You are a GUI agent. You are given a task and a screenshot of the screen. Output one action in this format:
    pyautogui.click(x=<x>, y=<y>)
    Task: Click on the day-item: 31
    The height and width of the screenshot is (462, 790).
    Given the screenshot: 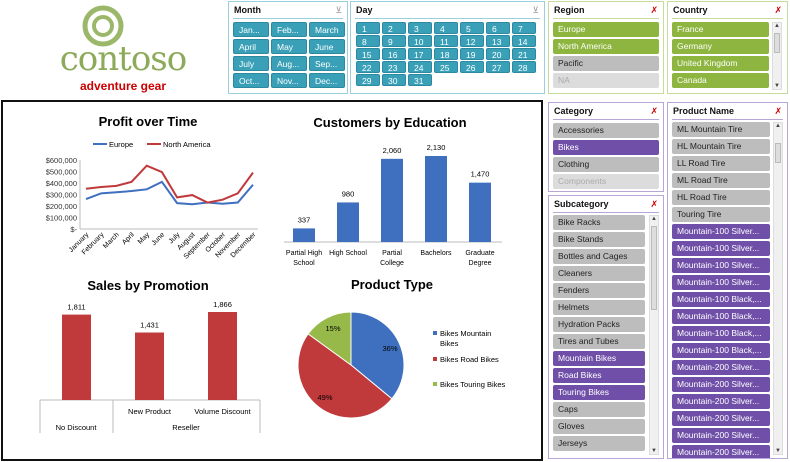 What is the action you would take?
    pyautogui.click(x=420, y=80)
    